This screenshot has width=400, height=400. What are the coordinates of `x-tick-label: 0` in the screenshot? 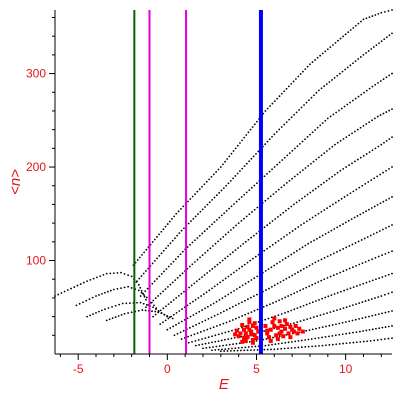 It's located at (167, 369).